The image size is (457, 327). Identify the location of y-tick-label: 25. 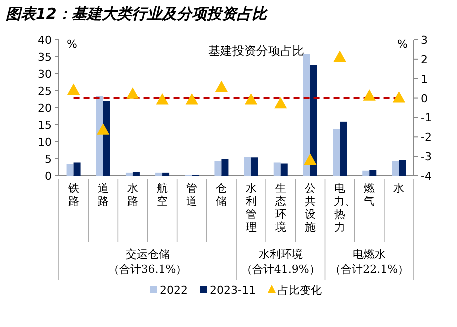
(45, 91).